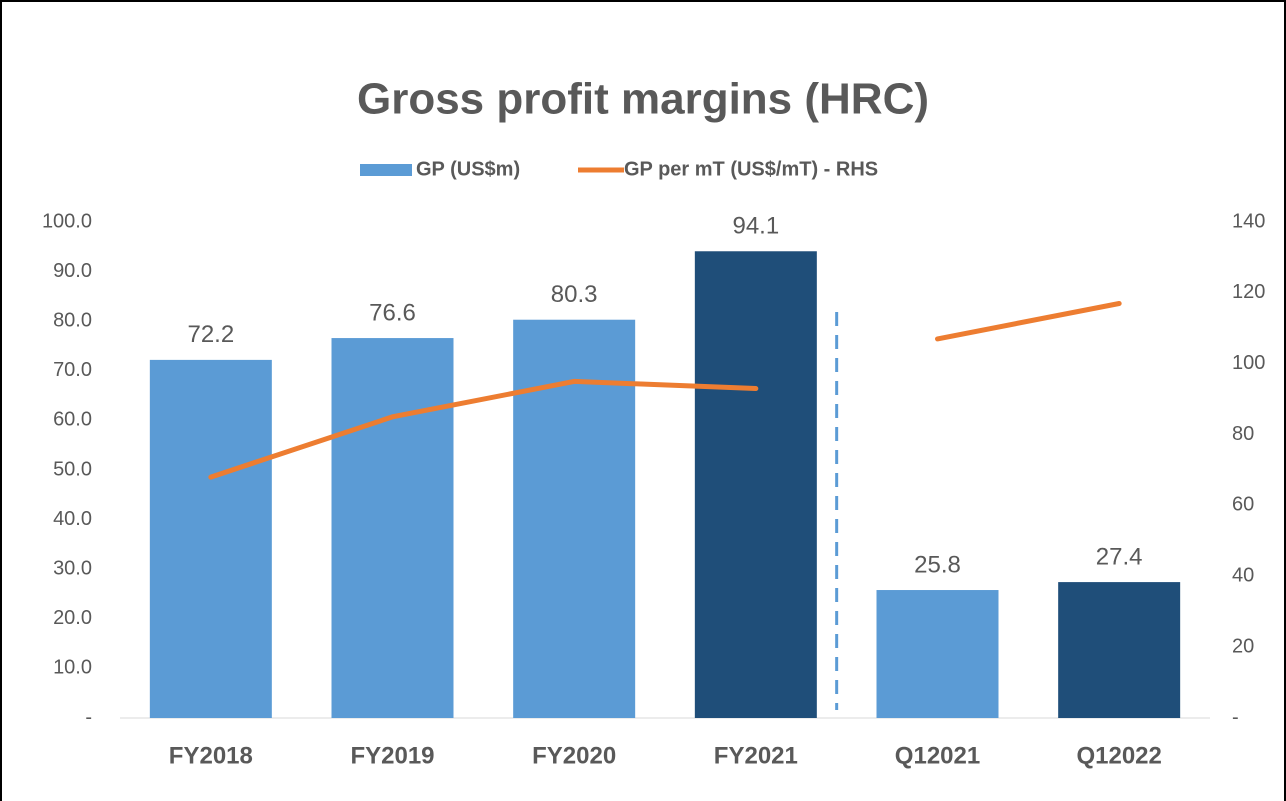 The width and height of the screenshot is (1286, 801). What do you see at coordinates (937, 755) in the screenshot?
I see `x-tick-label: Q12021` at bounding box center [937, 755].